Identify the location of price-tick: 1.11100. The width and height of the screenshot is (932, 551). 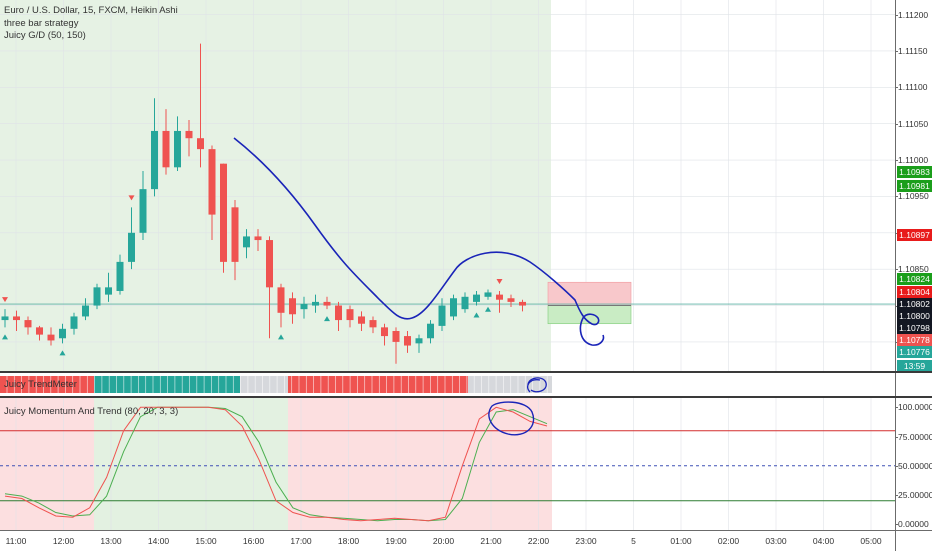
(911, 87).